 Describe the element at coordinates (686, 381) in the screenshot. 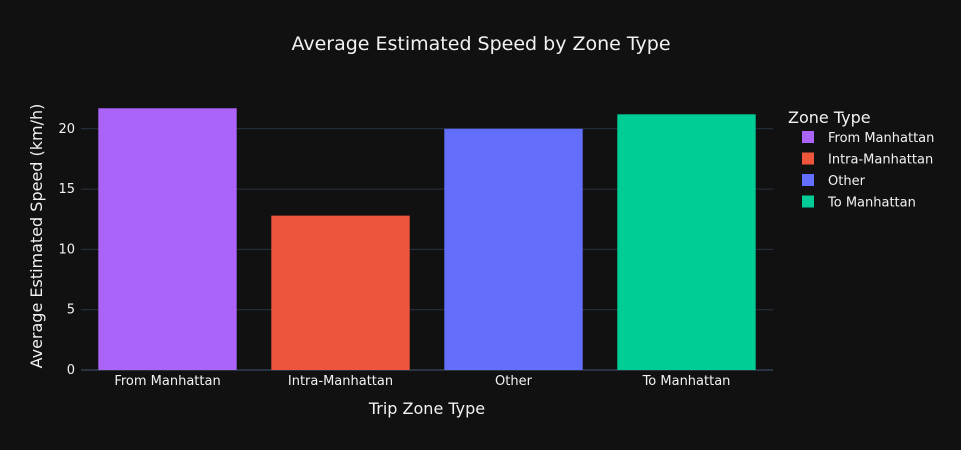

I see `x-tick-label: To Manhattan` at that location.